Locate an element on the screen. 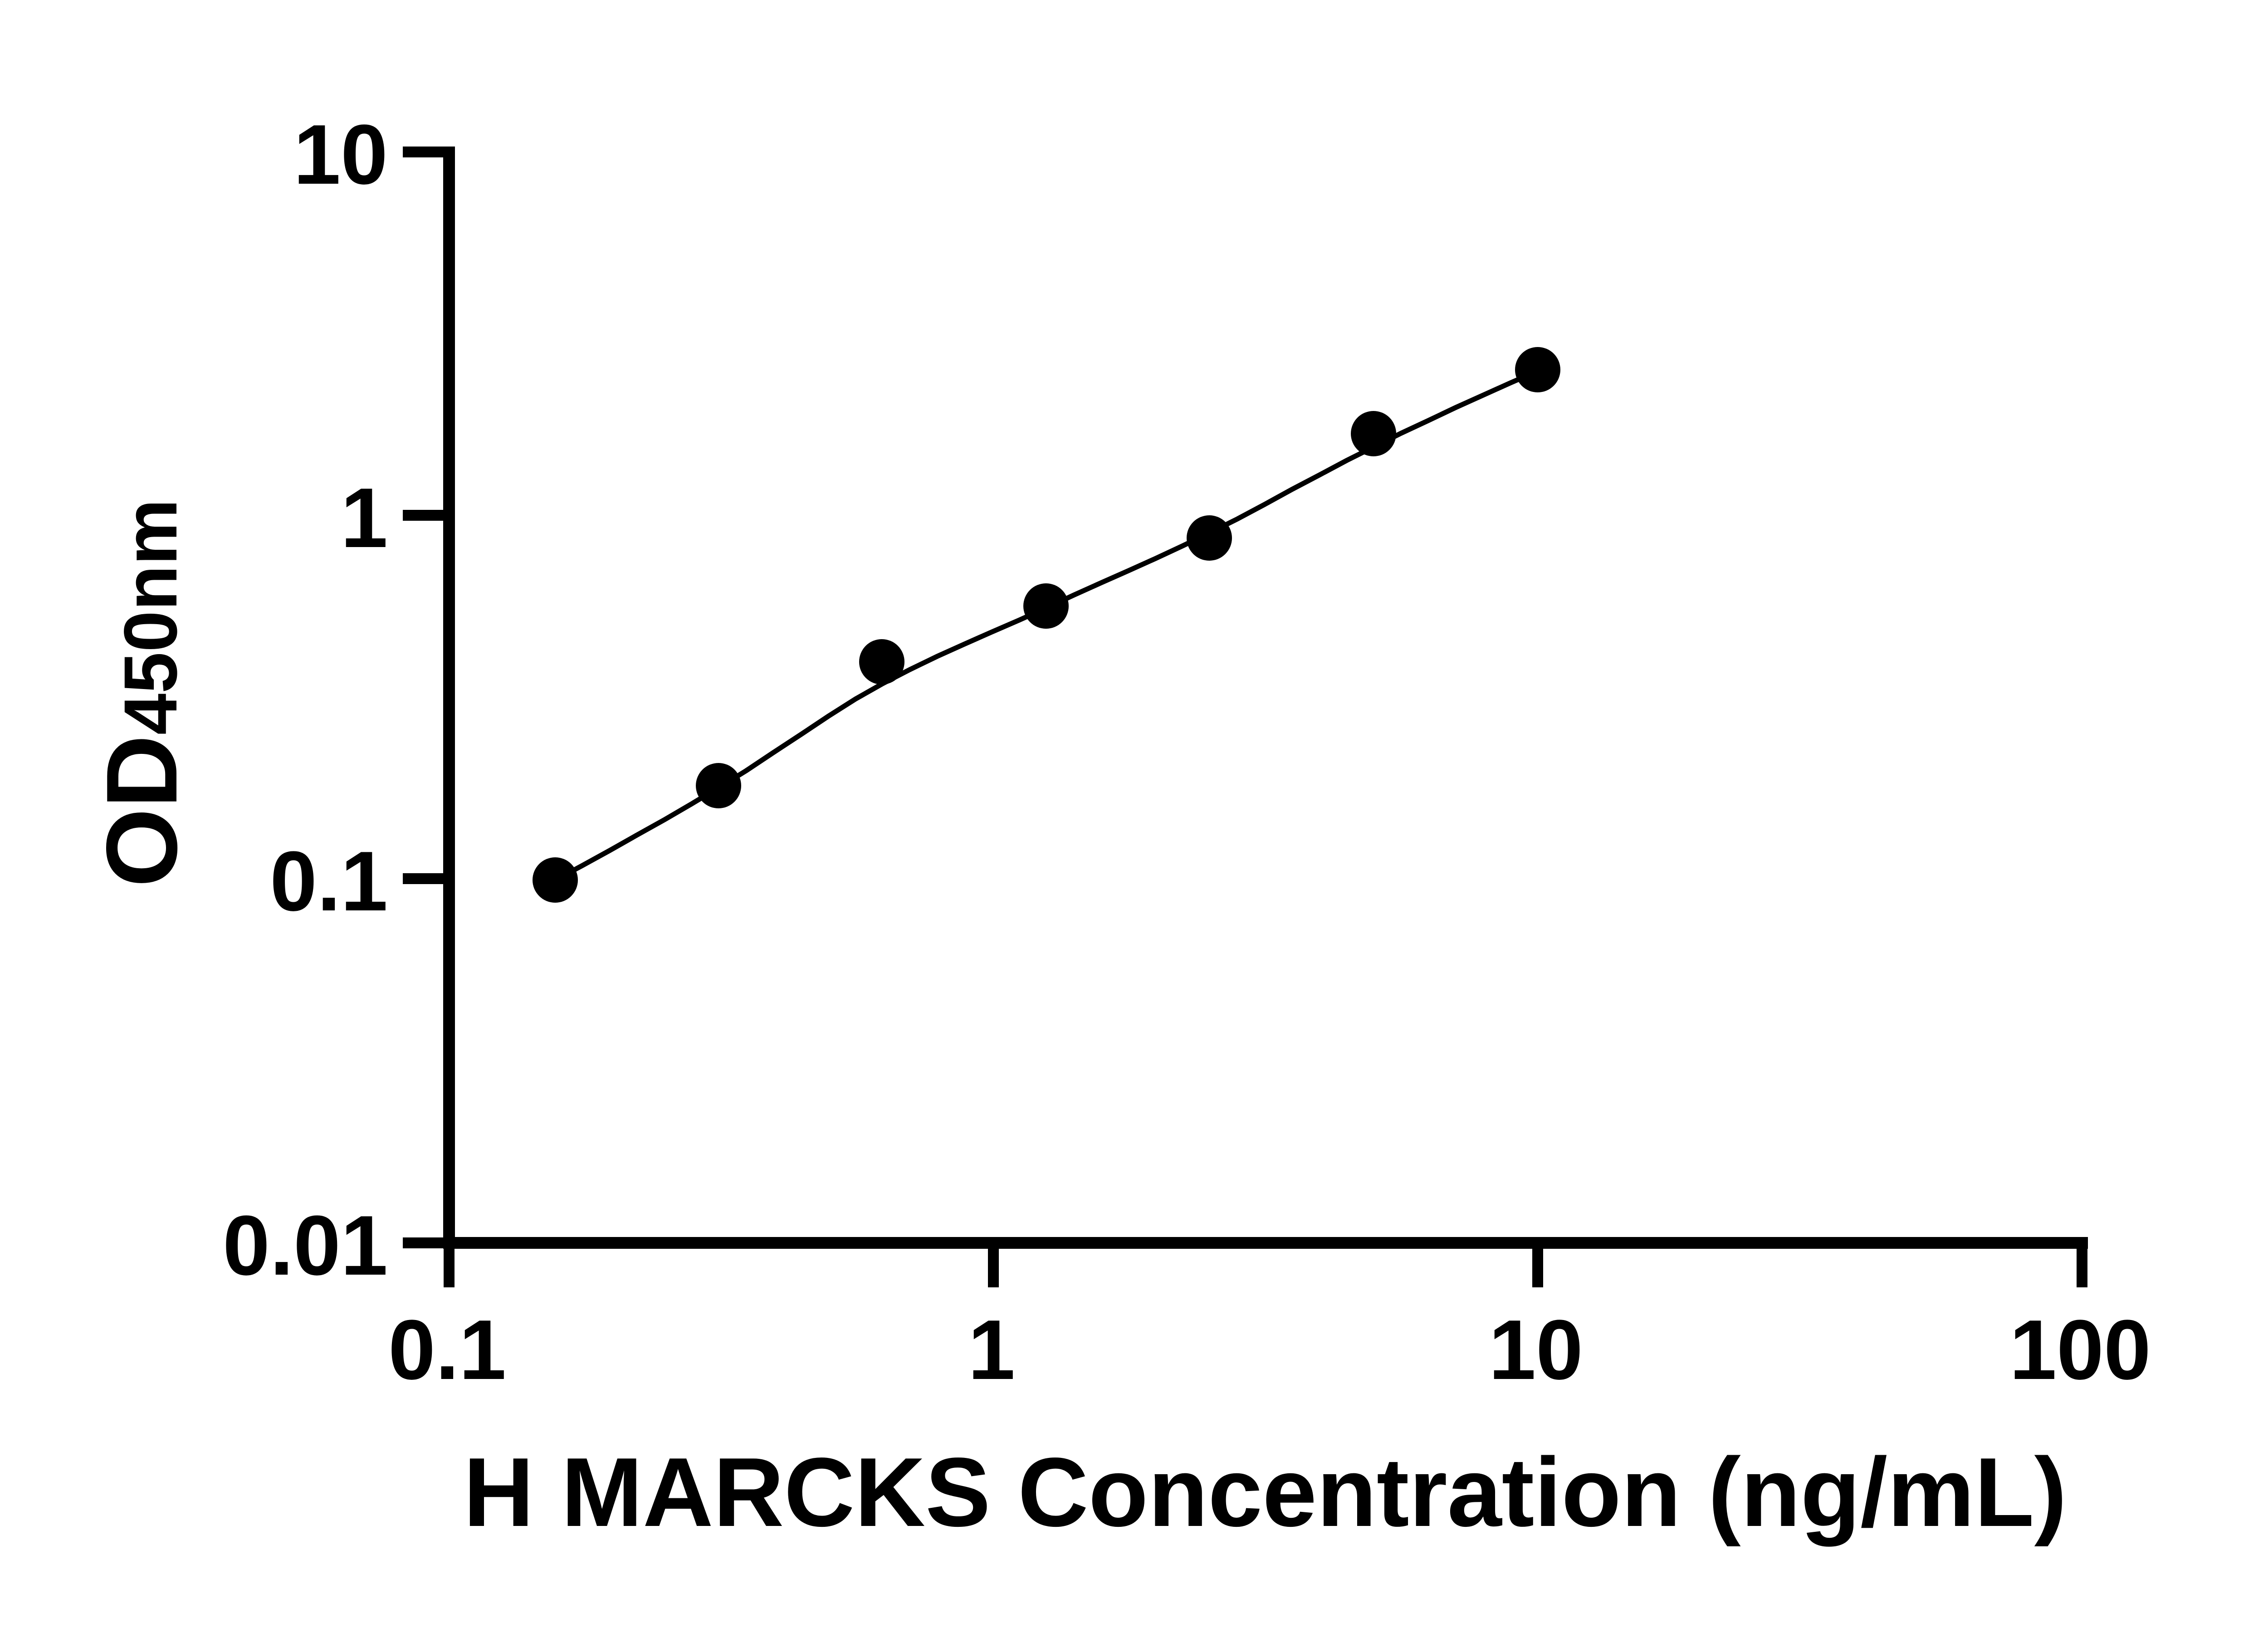 This screenshot has width=2268, height=1633. svg-text: OD450nm is located at coordinates (142, 693).